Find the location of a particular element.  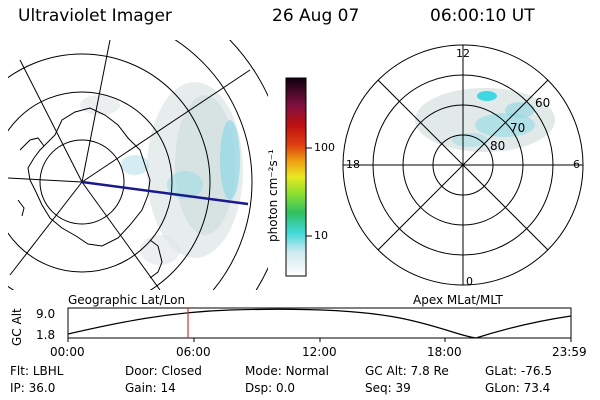

altitude-xtick-3: 18:00 is located at coordinates (444, 352).